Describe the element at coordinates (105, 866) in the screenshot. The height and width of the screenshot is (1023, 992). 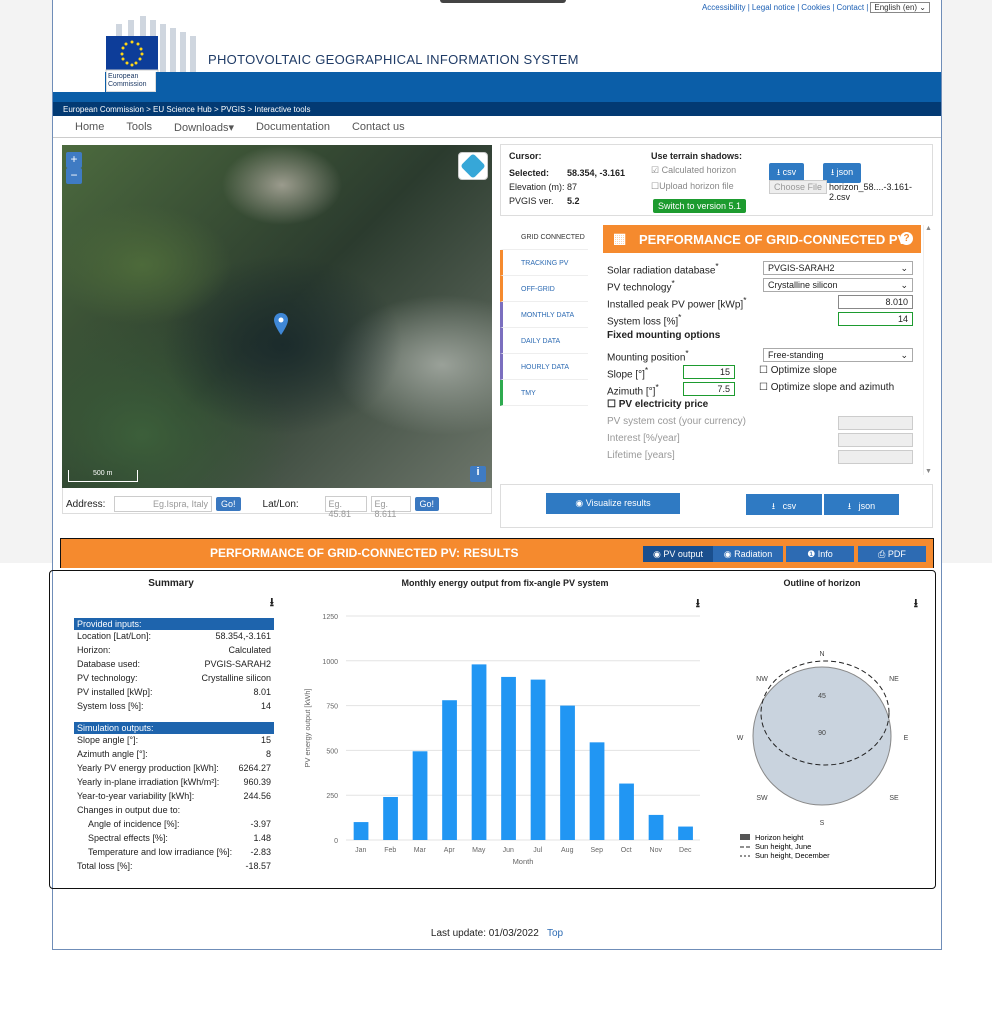
I see `summary-row-label: Total loss [%]:` at that location.